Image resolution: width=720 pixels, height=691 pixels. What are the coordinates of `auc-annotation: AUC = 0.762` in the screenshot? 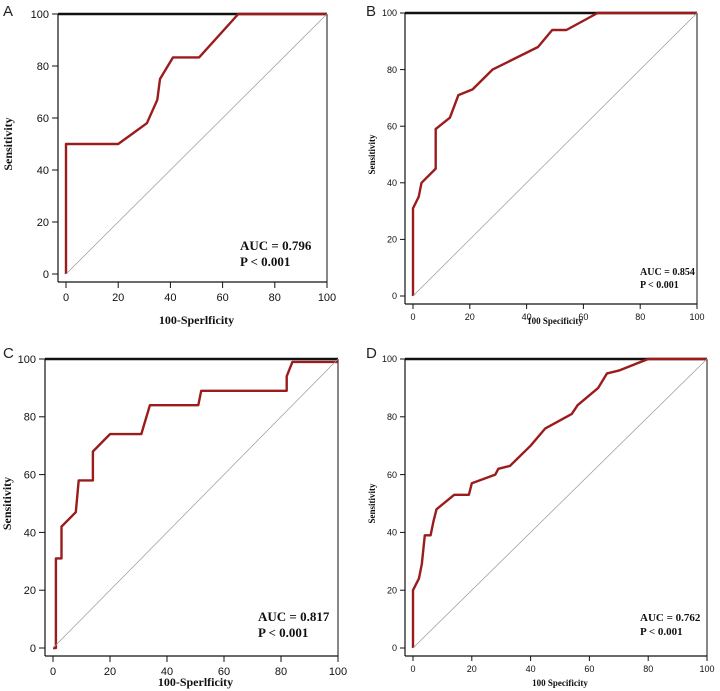 It's located at (670, 618).